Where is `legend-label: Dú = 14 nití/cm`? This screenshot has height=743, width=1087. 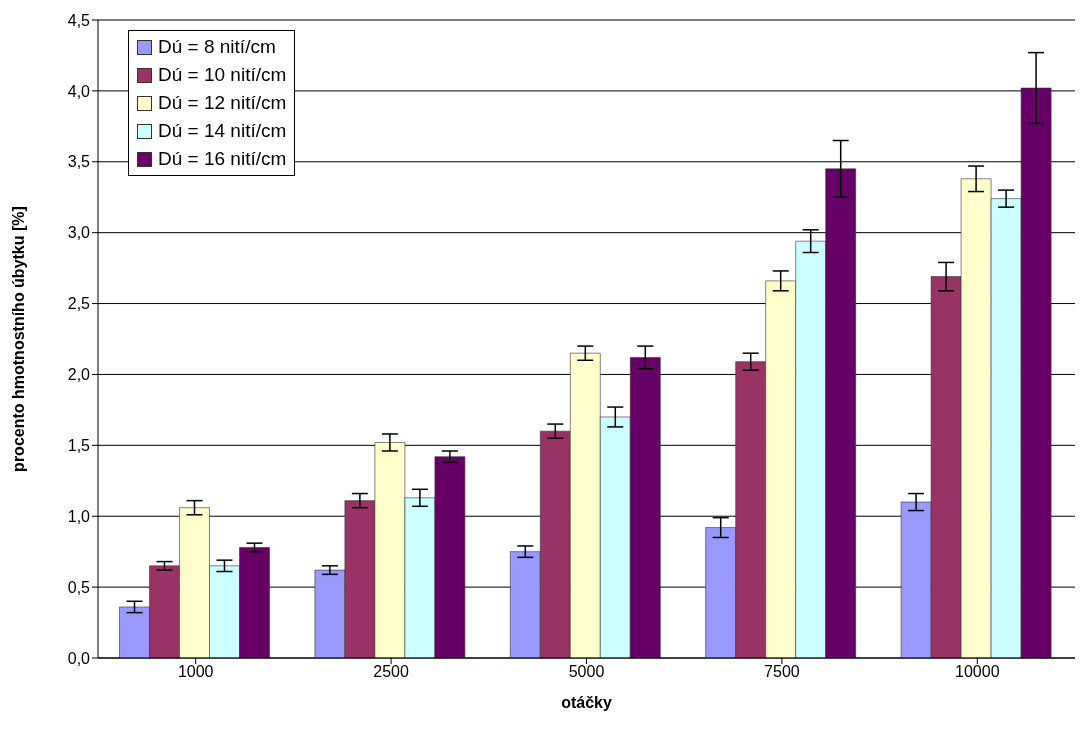 legend-label: Dú = 14 nití/cm is located at coordinates (222, 131).